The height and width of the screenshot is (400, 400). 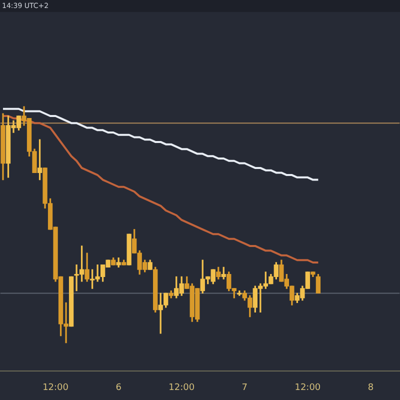 I want to click on x-tick-label: 8, so click(x=371, y=387).